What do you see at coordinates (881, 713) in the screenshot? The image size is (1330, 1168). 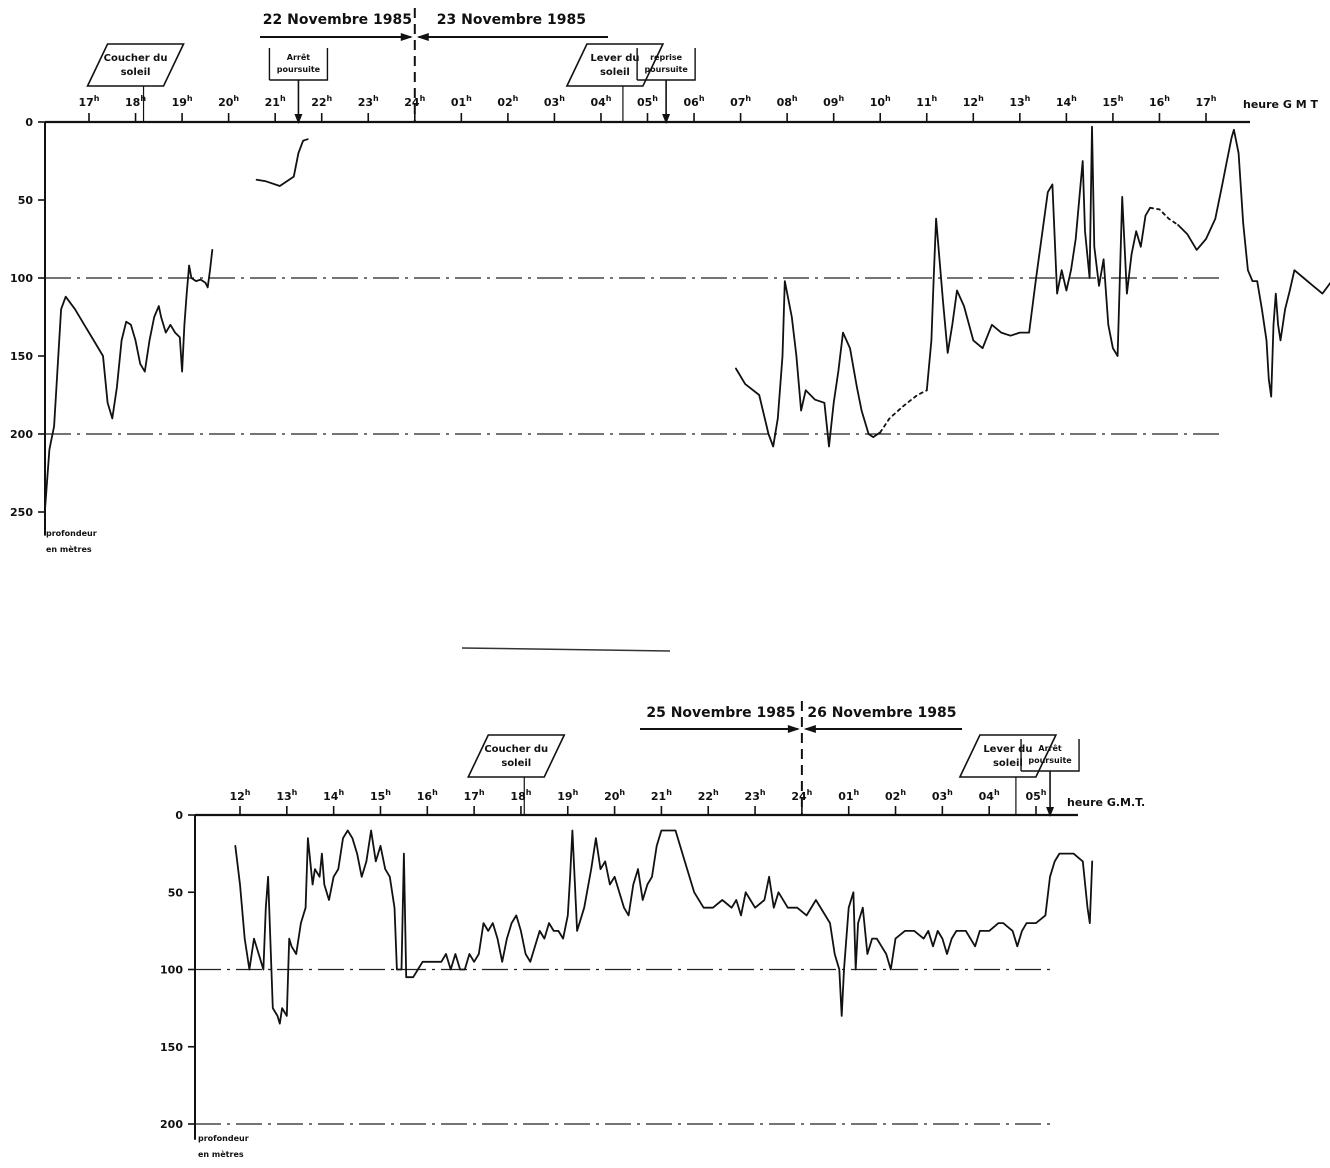 I see `date-label-right: 26 Novembre 1985` at bounding box center [881, 713].